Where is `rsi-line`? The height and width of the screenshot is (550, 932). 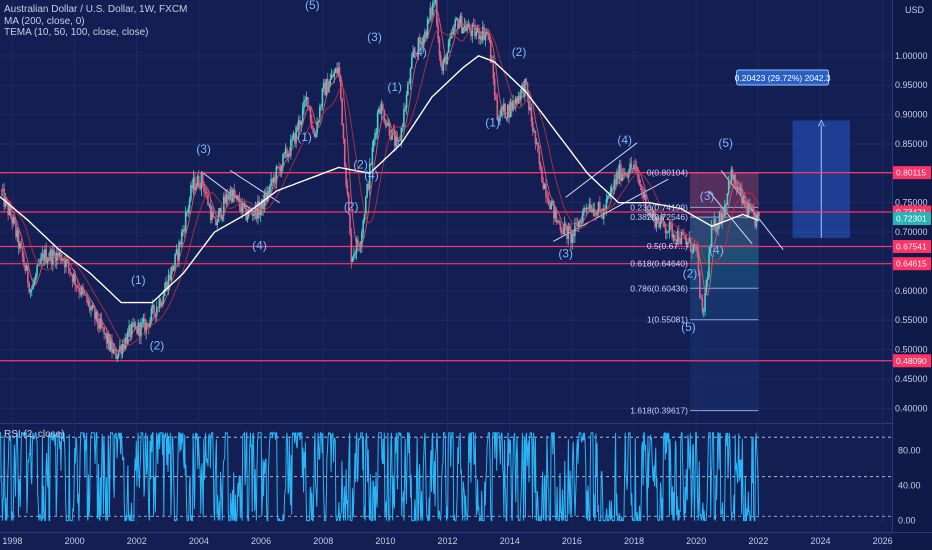
rsi-line is located at coordinates (379, 476).